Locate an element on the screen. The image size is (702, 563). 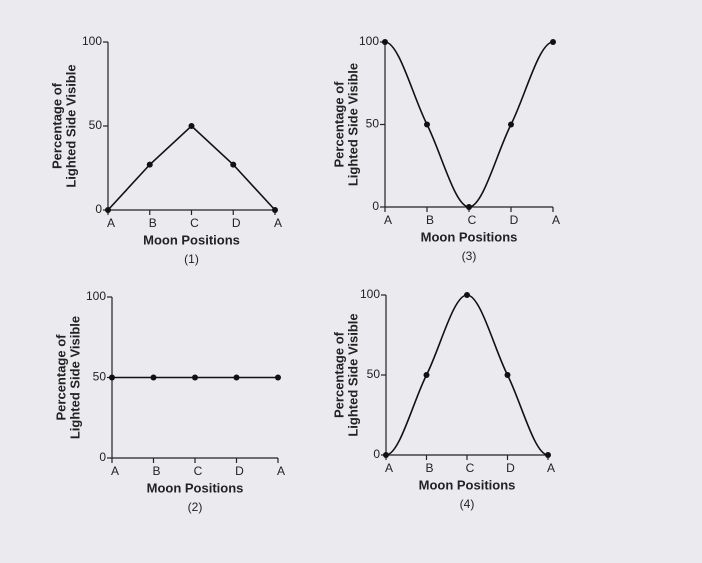
chart-caption: (2) is located at coordinates (195, 507).